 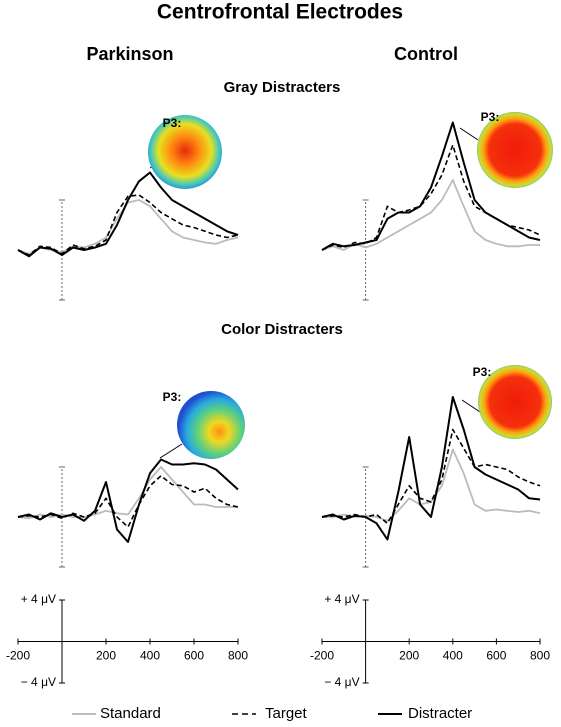 I want to click on legend-label: Distracter, so click(x=440, y=713).